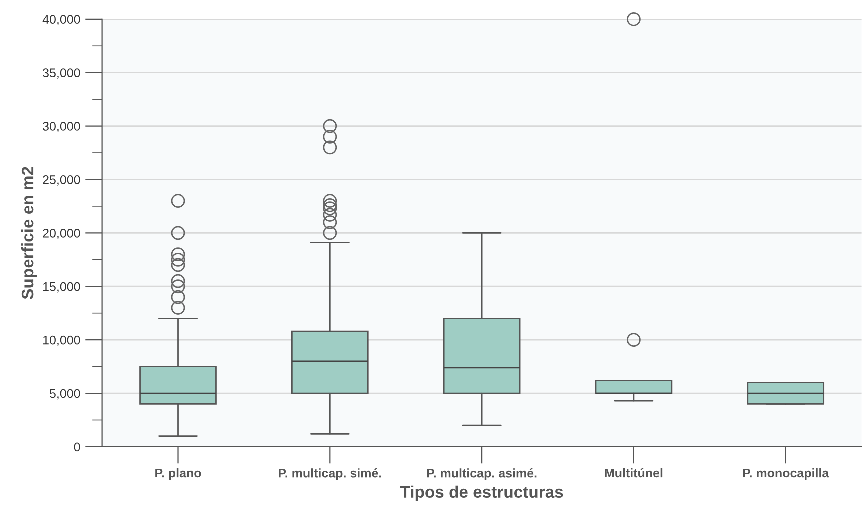 Image resolution: width=867 pixels, height=524 pixels. What do you see at coordinates (62, 287) in the screenshot?
I see `y-tick-label: 15,000` at bounding box center [62, 287].